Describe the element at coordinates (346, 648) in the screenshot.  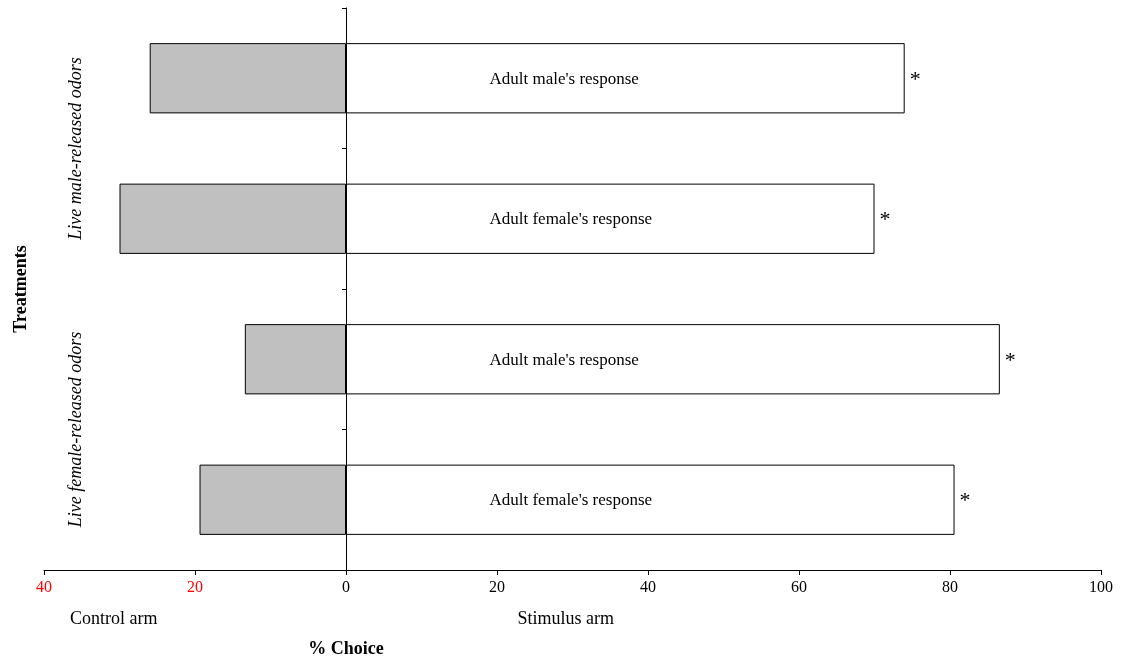
I see `x-axis-title: % Choice` at that location.